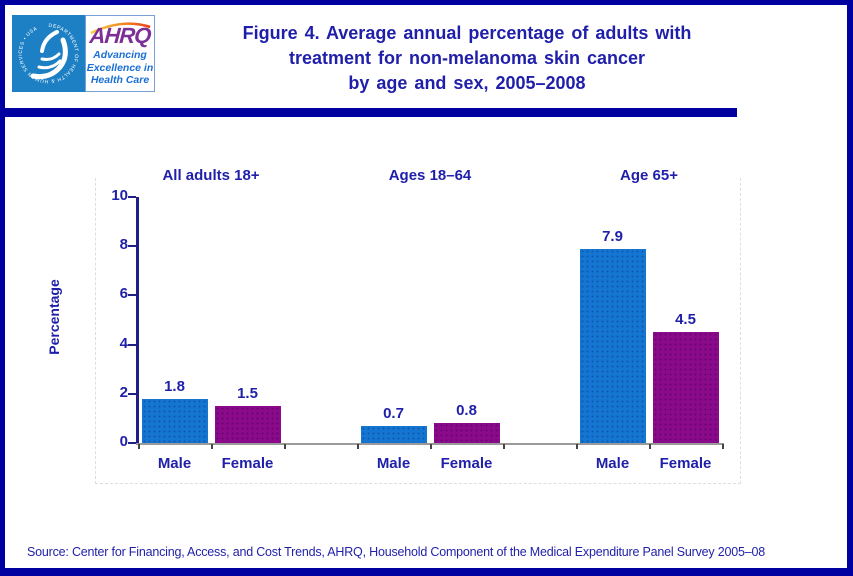 Image resolution: width=853 pixels, height=576 pixels. Describe the element at coordinates (649, 175) in the screenshot. I see `group-label: Age 65+` at that location.